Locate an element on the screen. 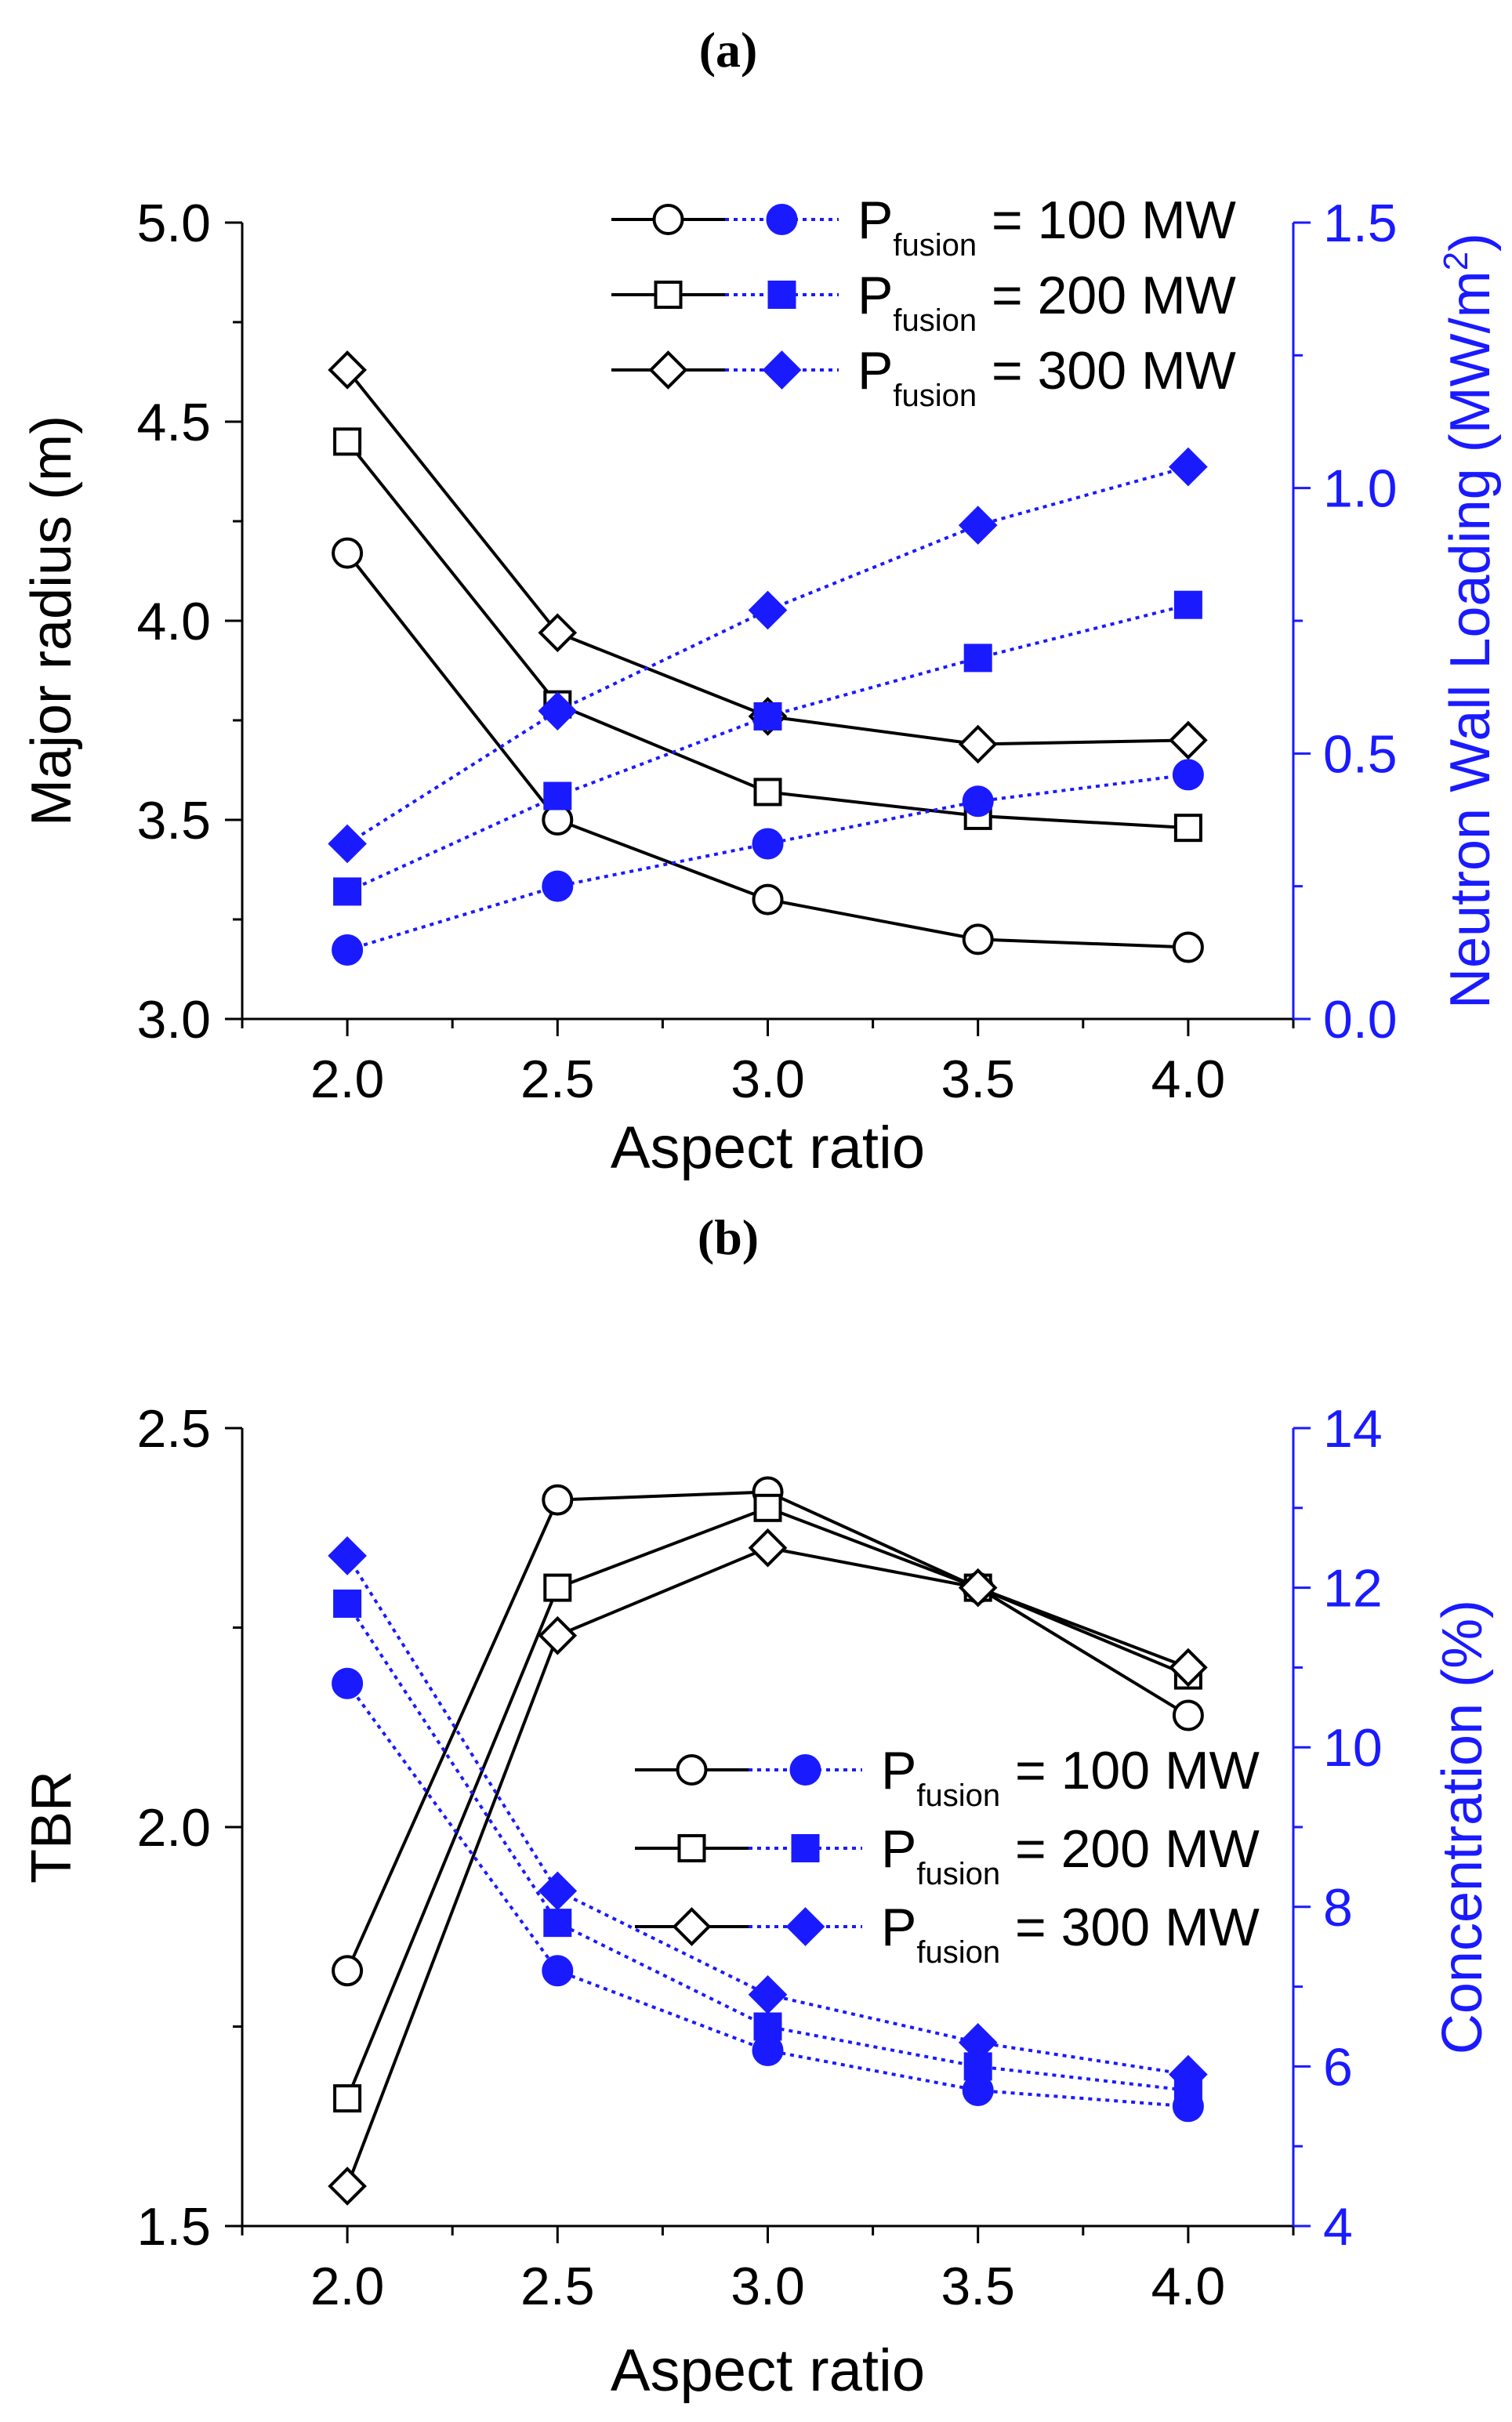 The height and width of the screenshot is (2422, 1512). y2-tick-label: 4 is located at coordinates (1338, 2227).